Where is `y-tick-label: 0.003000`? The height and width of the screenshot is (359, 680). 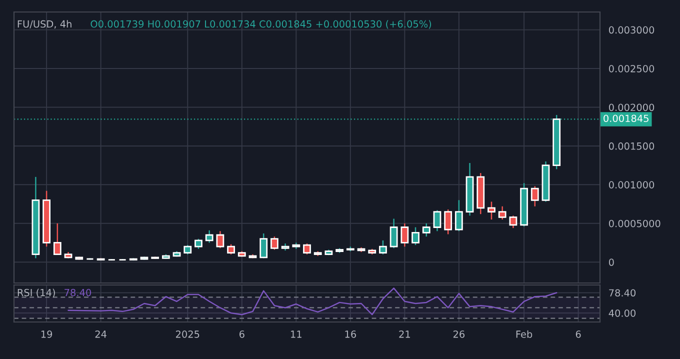
y-tick-label: 0.003000 is located at coordinates (631, 30).